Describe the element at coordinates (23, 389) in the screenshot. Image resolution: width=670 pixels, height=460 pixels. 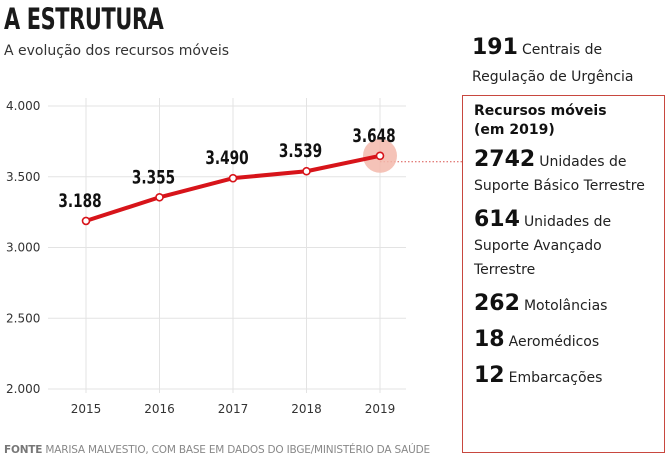
I see `y-tick-label: 2.000` at that location.